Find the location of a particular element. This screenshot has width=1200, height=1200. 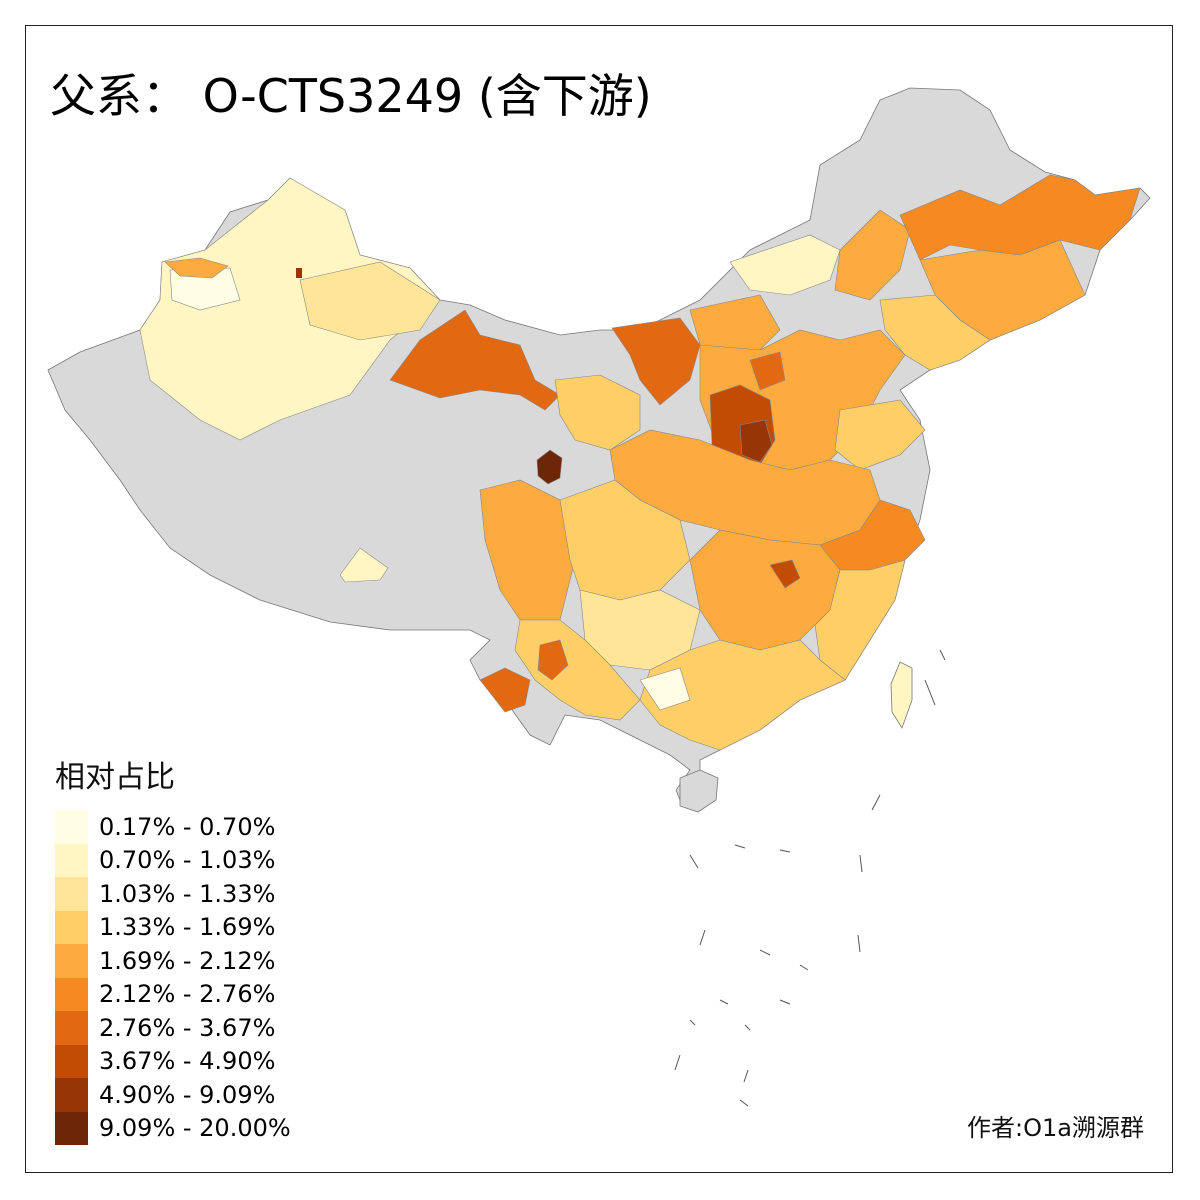

legend-item: 0.70% - 1.03% is located at coordinates (173, 860).